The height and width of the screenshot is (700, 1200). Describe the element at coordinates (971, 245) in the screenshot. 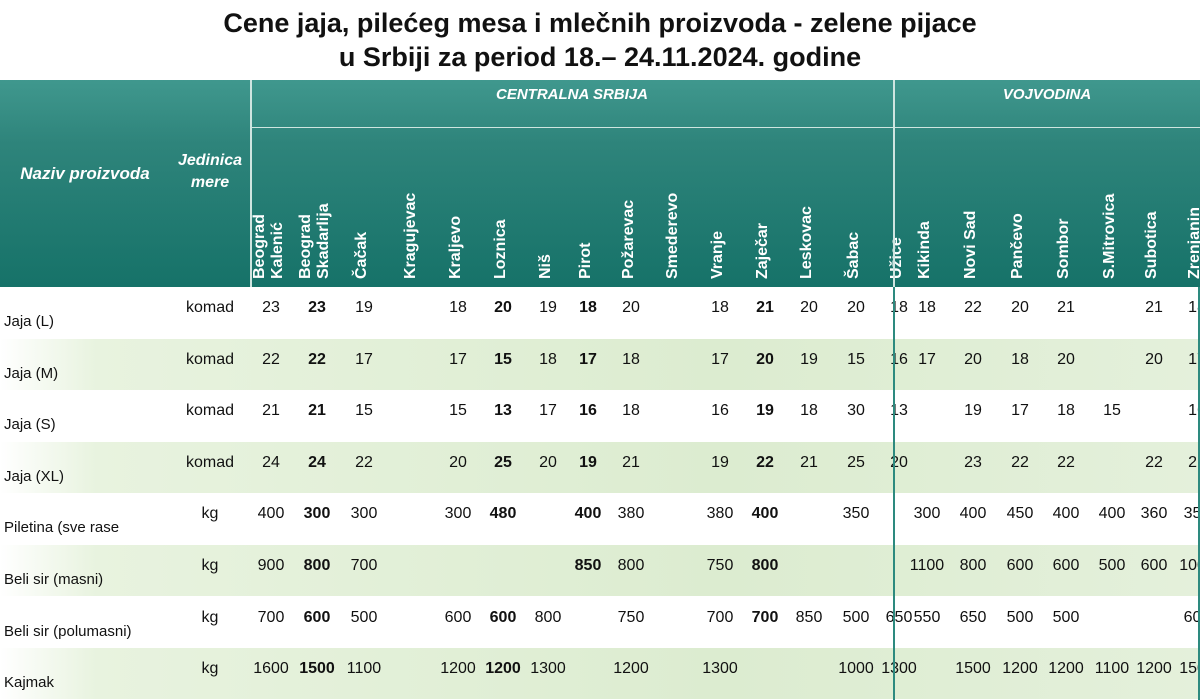

I see `city-header: Novi Sad` at that location.